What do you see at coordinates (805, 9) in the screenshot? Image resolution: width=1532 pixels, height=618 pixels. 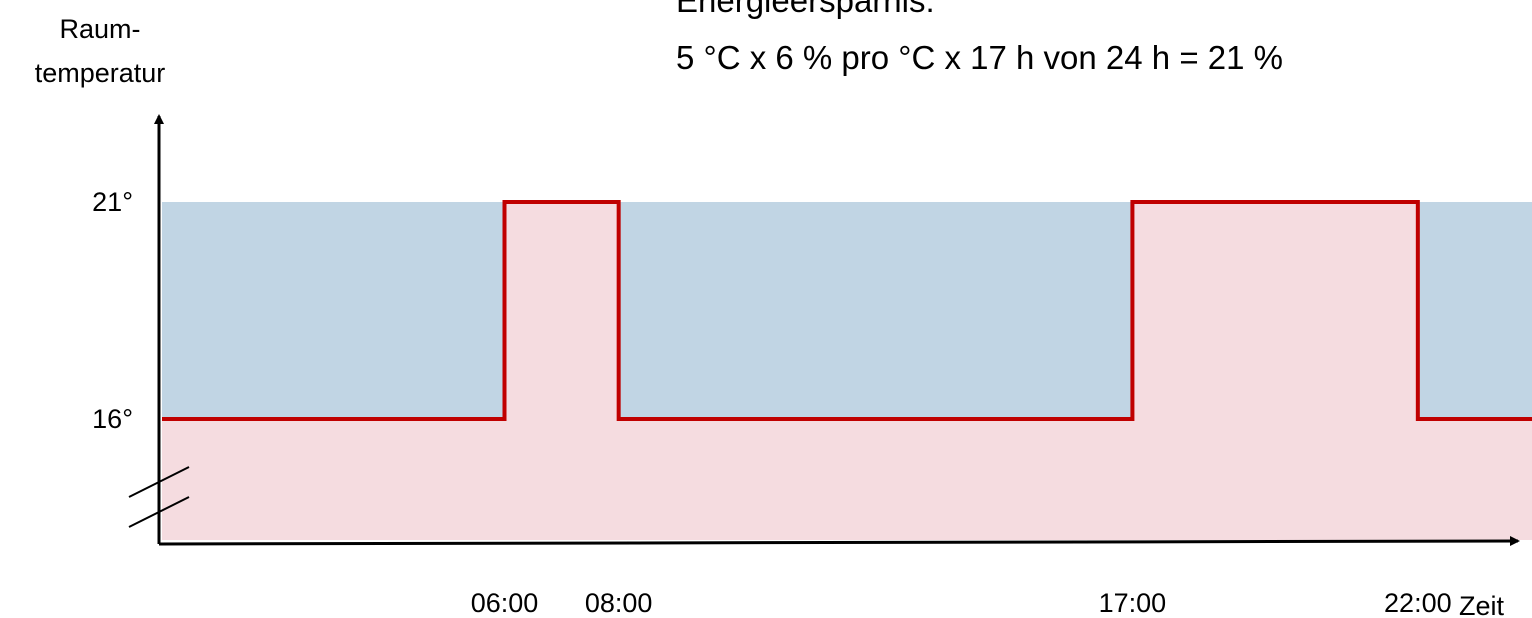 I see `savings-note-line1: Energieersparnis:` at bounding box center [805, 9].